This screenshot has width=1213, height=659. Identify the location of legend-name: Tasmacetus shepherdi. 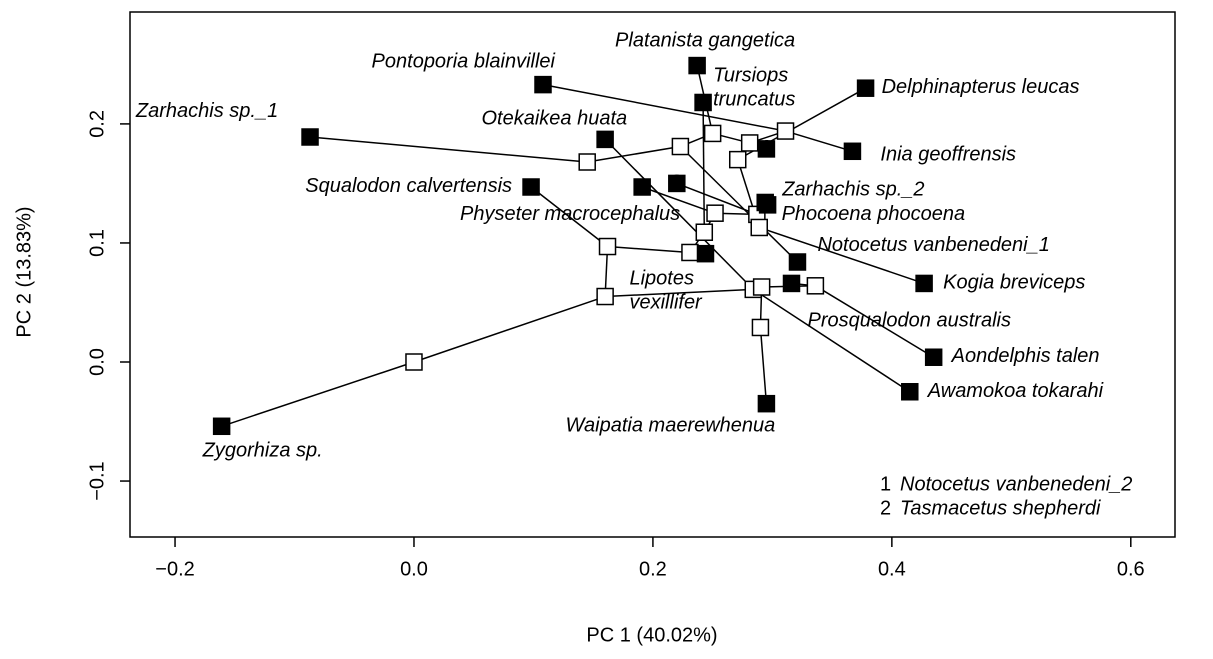
(1000, 508).